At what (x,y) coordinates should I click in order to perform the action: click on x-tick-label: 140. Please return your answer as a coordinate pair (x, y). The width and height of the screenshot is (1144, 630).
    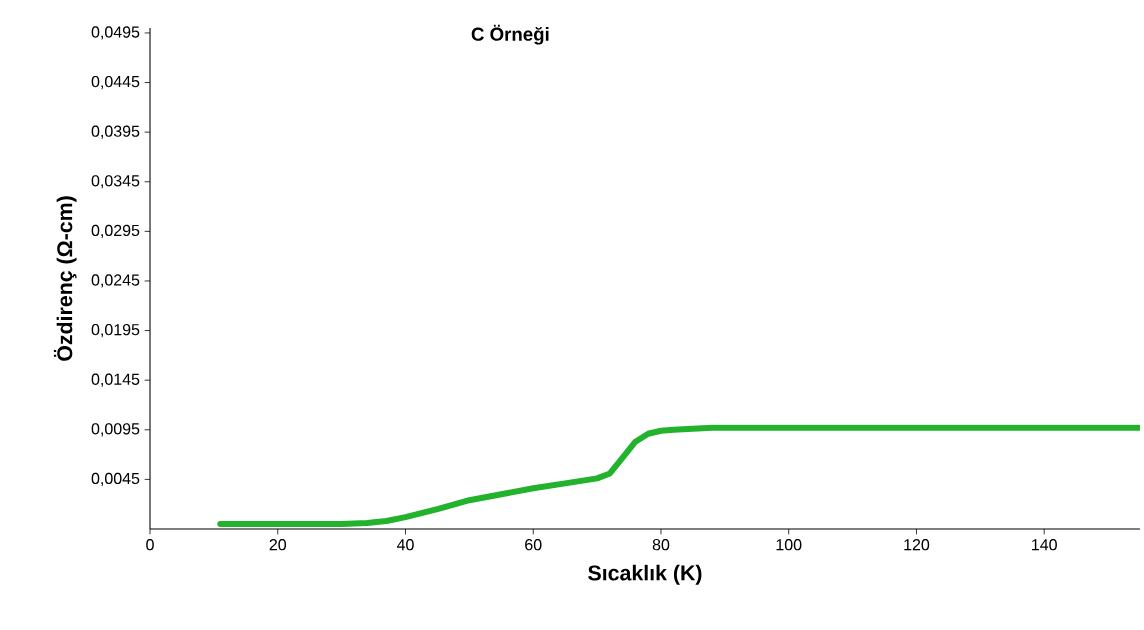
    Looking at the image, I should click on (1044, 545).